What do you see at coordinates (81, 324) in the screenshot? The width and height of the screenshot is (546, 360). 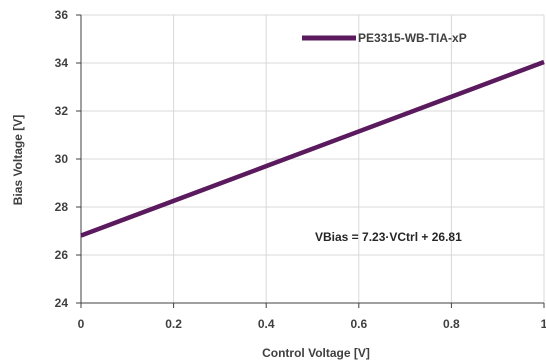 I see `x-tick-label: 0` at bounding box center [81, 324].